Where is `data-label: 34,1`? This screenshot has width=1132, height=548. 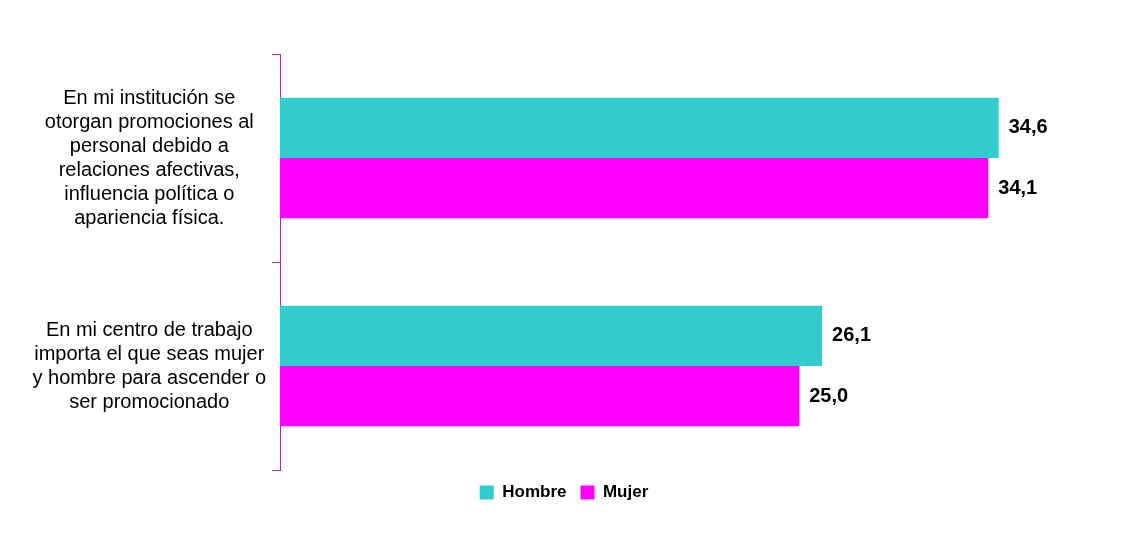
data-label: 34,1 is located at coordinates (1018, 186).